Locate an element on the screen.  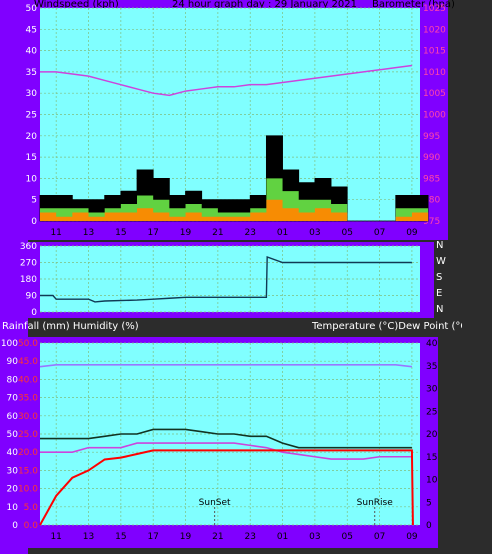
y-rain-tick: 30.0 is located at coordinates (28, 417).